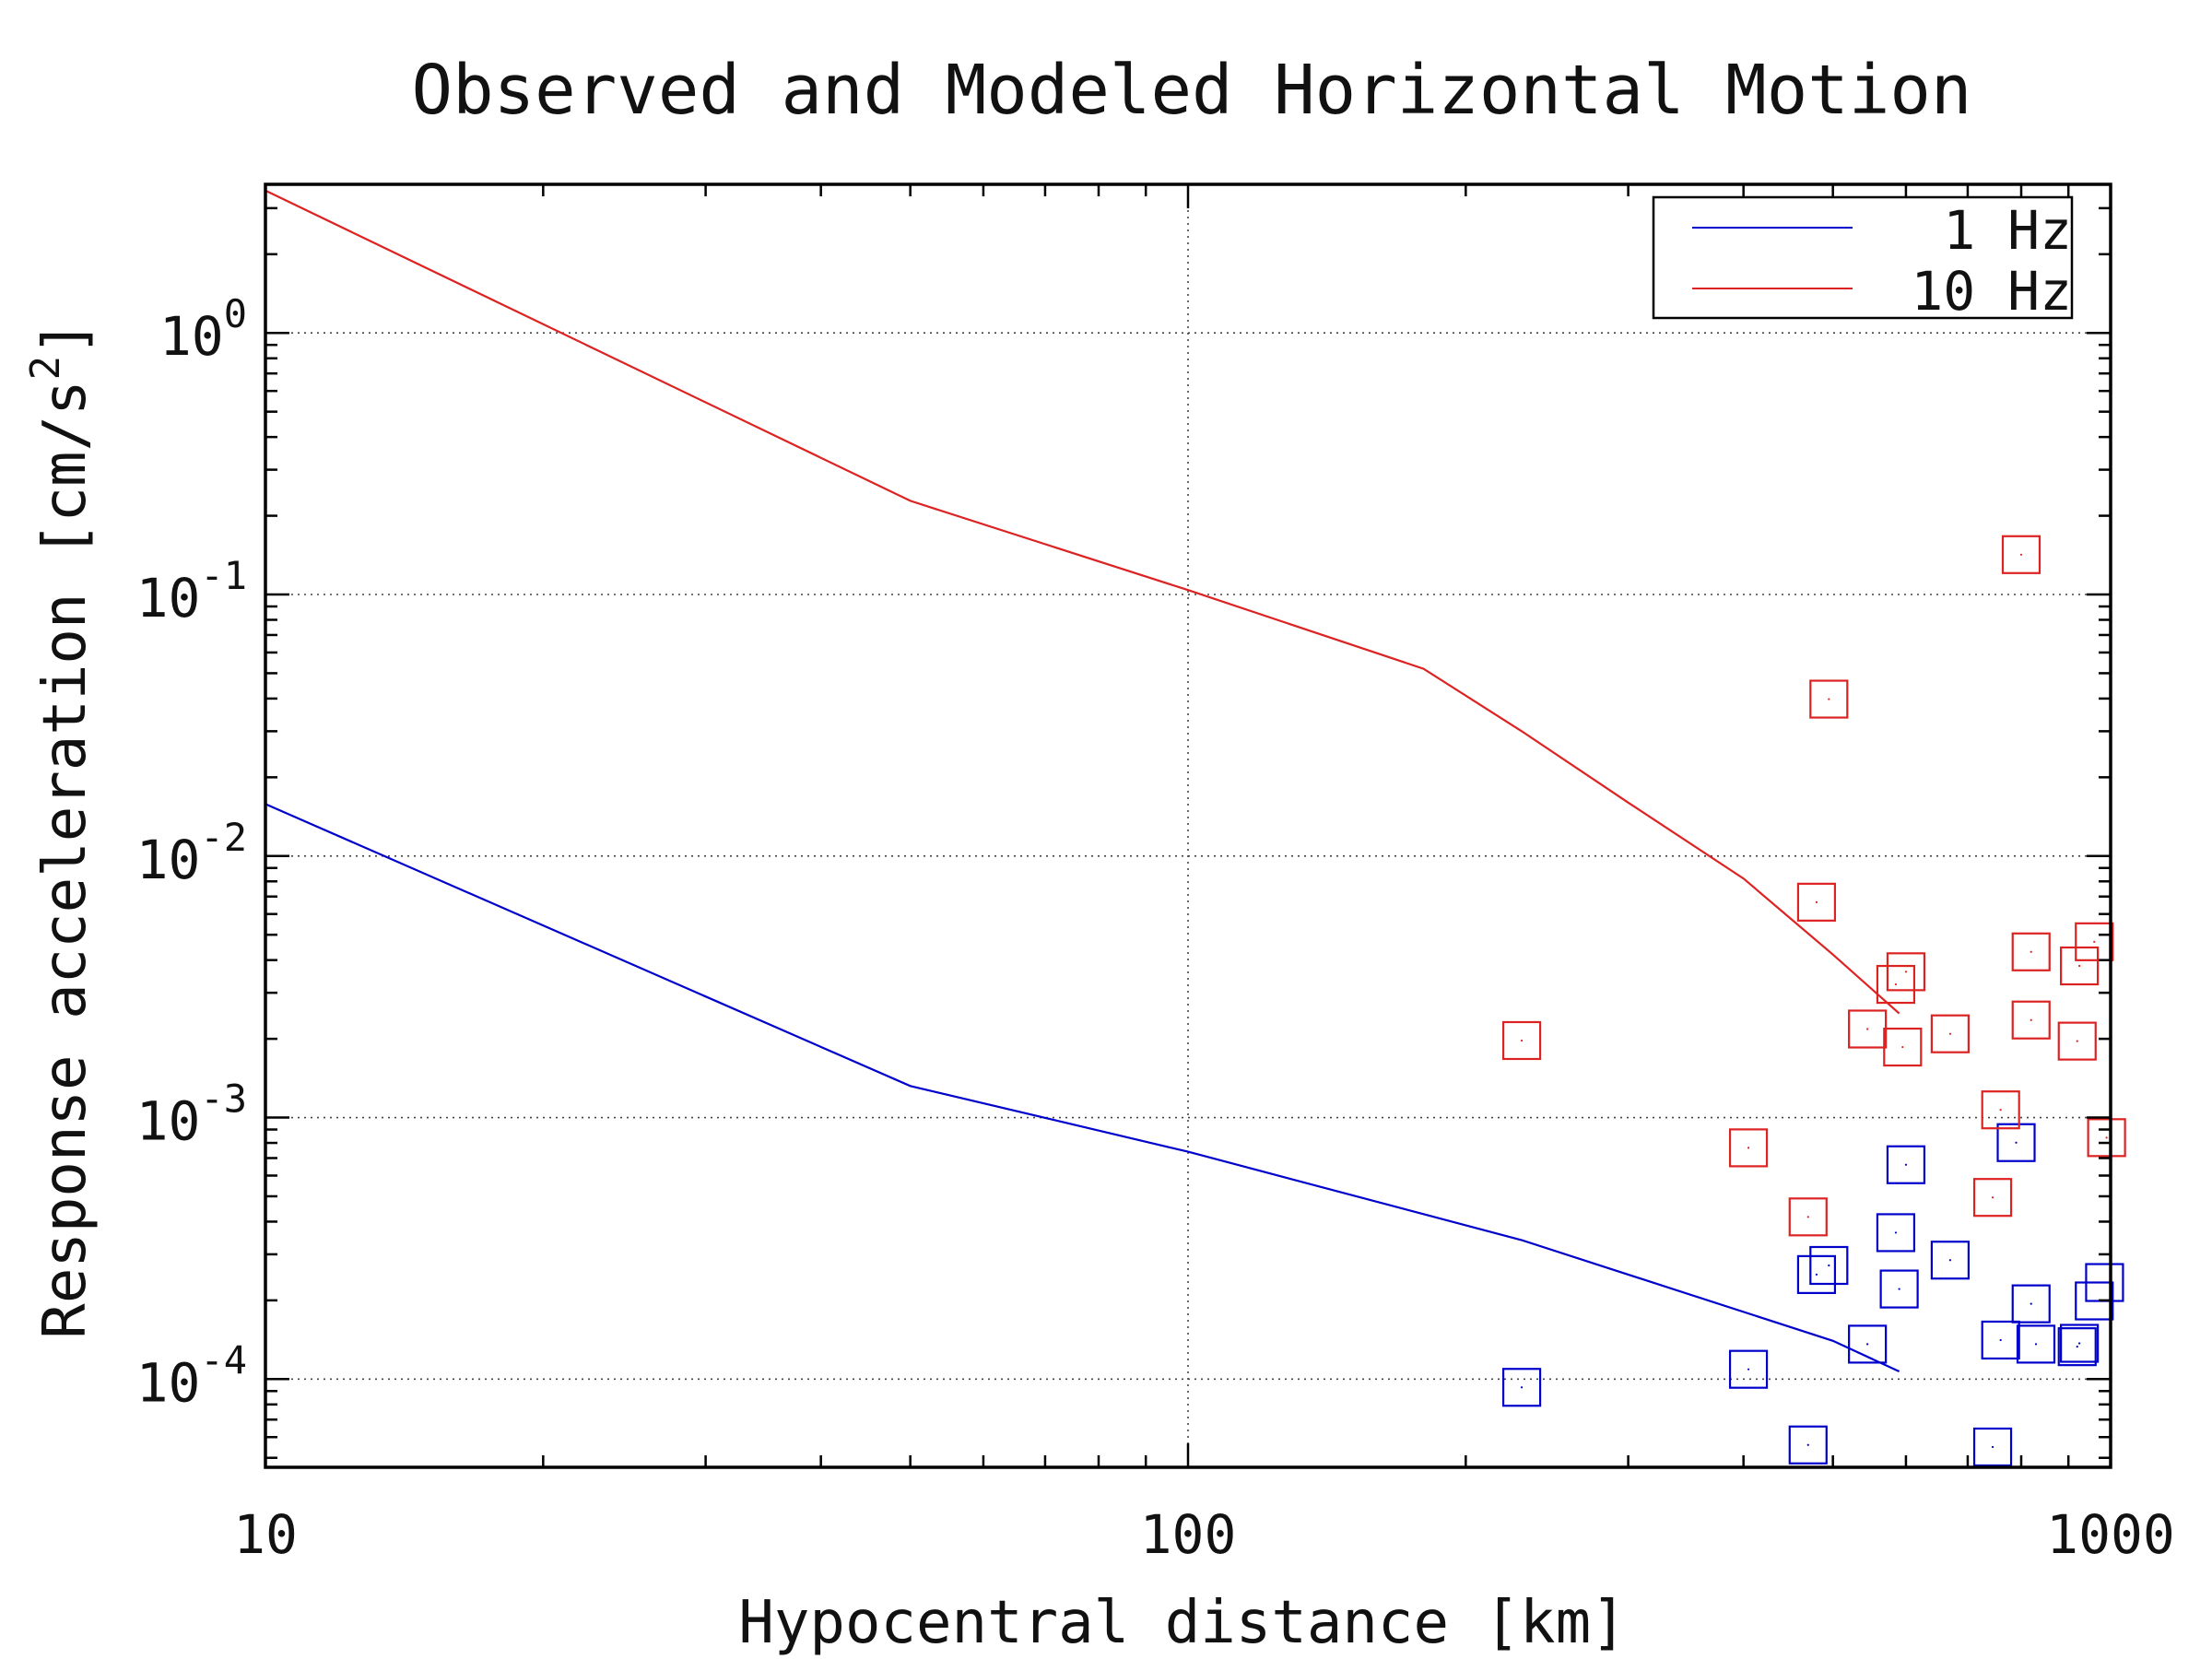 The image size is (2212, 1659). I want to click on y-tick-label: 10⁻², so click(191, 853).